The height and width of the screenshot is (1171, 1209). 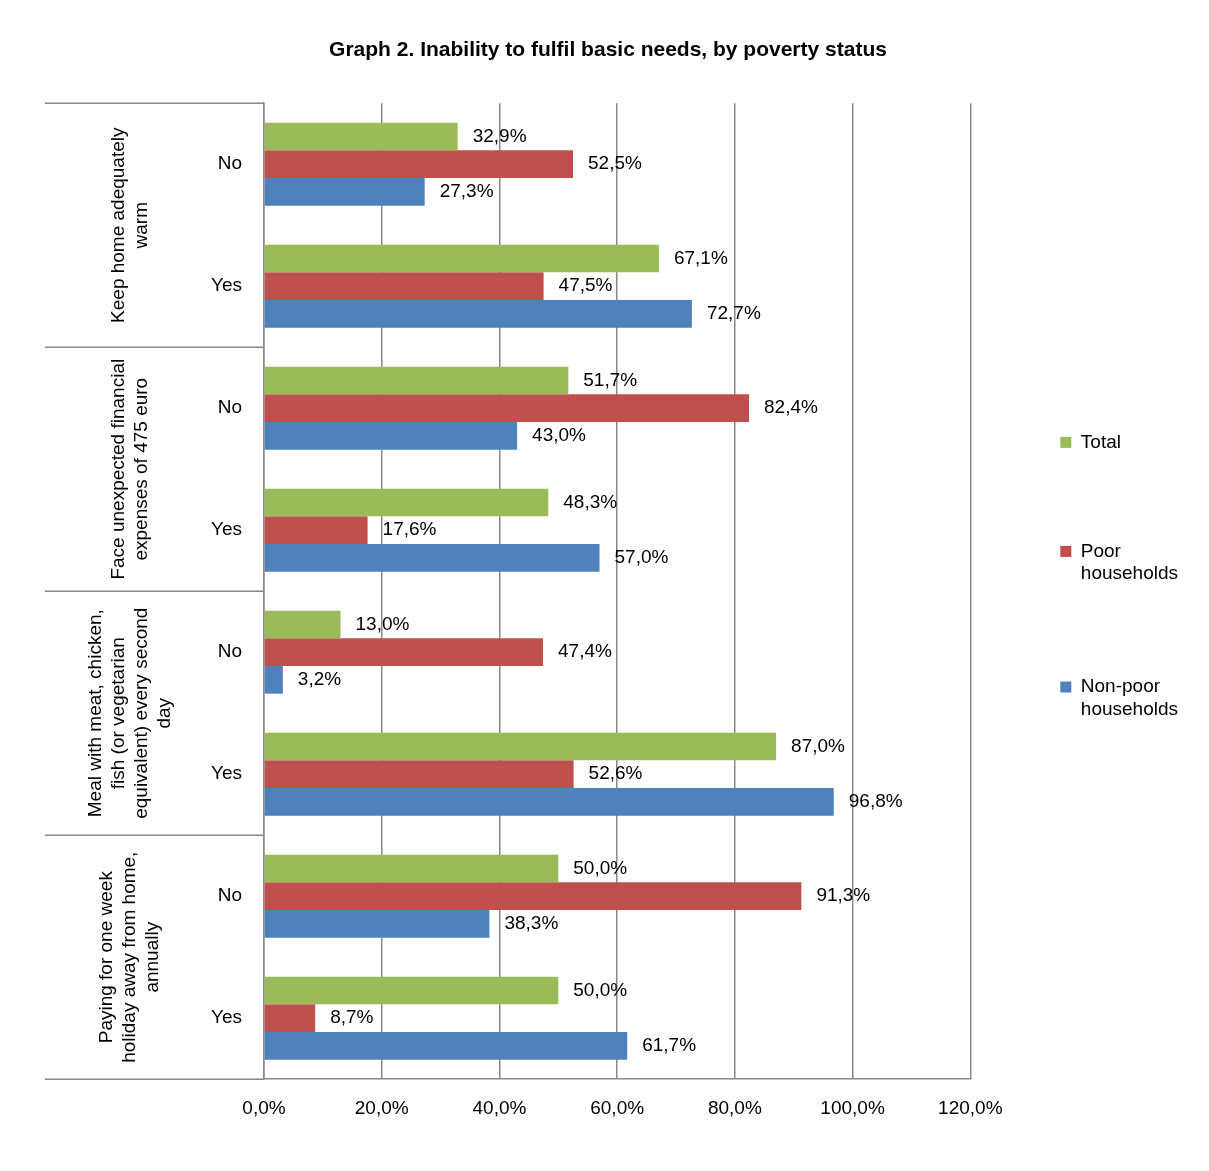 What do you see at coordinates (559, 435) in the screenshot?
I see `data-label: 43,0%` at bounding box center [559, 435].